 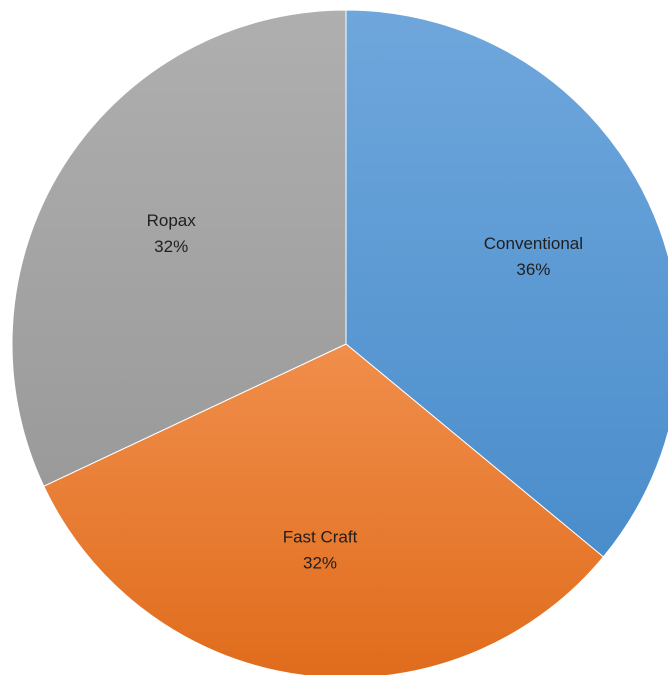 What do you see at coordinates (320, 536) in the screenshot?
I see `pie-label-category: Fast Craft` at bounding box center [320, 536].